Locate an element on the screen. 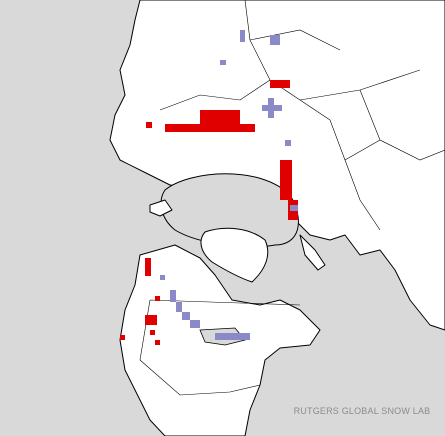  iceland is located at coordinates (161, 208).